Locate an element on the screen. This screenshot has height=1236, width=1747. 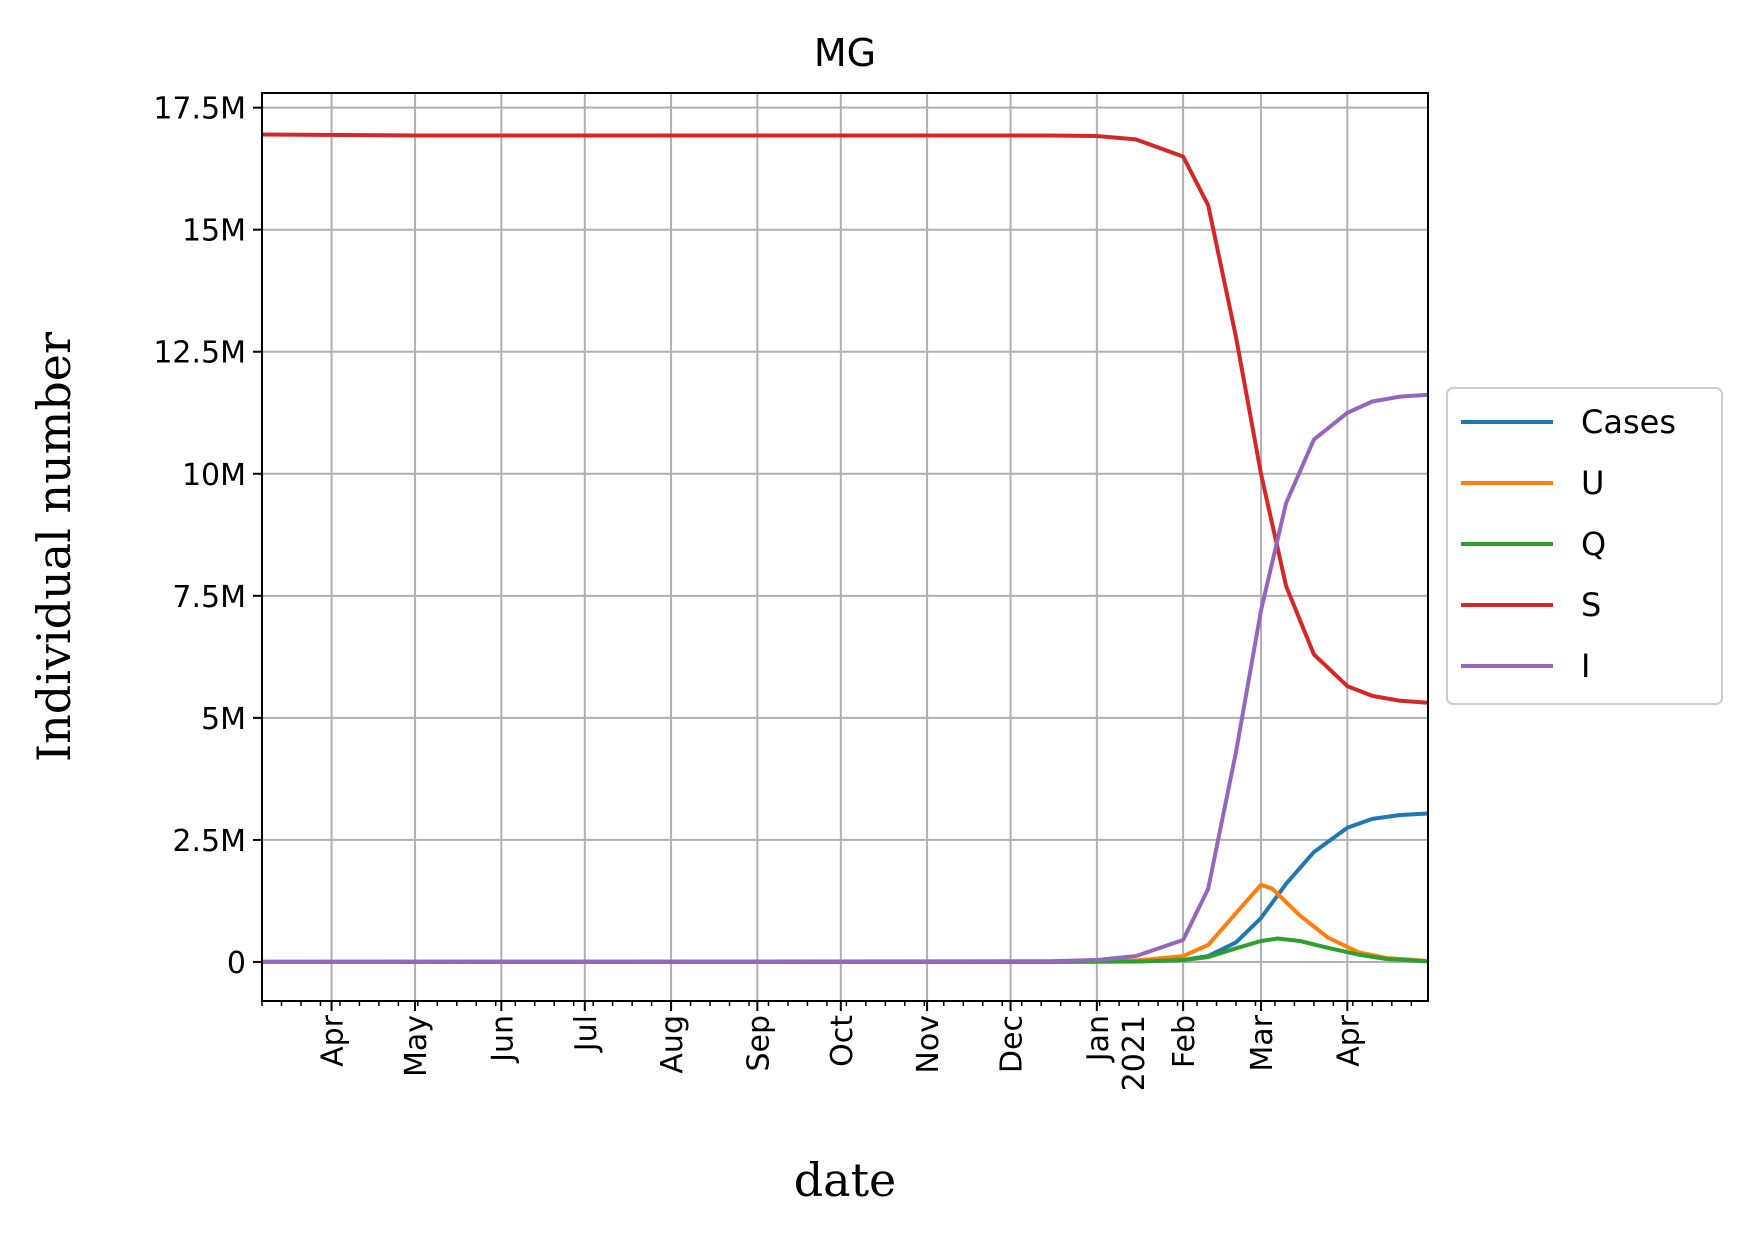
x-tick-label: Feb is located at coordinates (1184, 1041).